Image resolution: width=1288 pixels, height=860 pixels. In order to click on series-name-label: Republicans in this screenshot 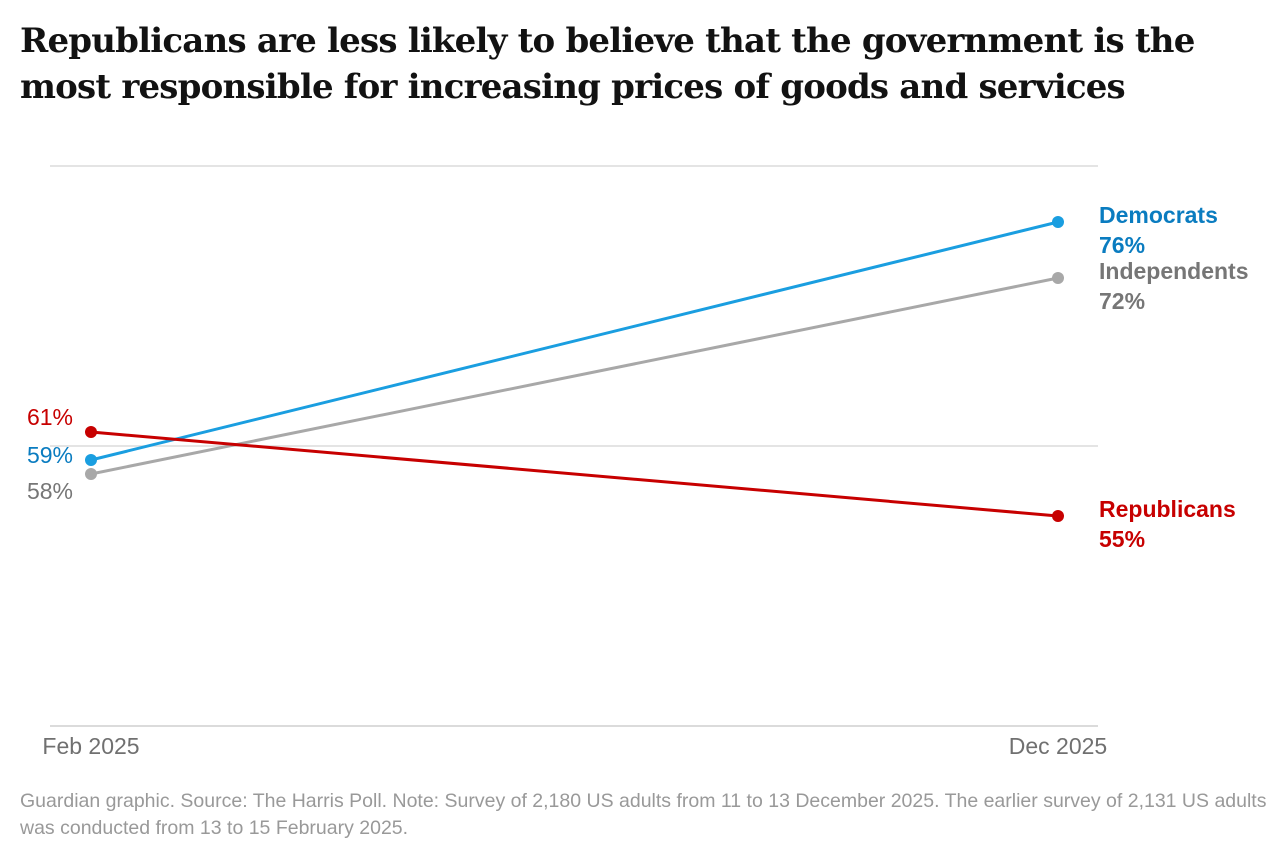, I will do `click(1167, 509)`.